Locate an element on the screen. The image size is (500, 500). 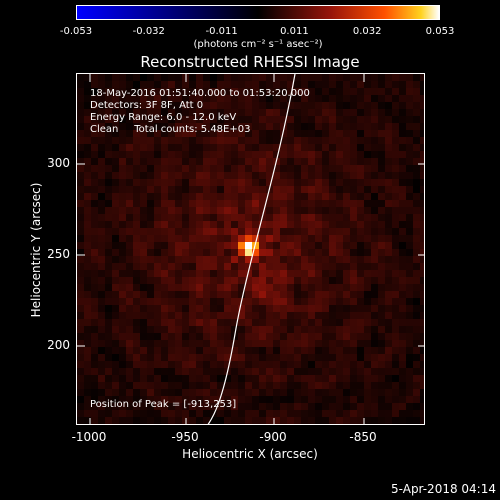
colorbar-tick-label: -0.053 is located at coordinates (76, 31).